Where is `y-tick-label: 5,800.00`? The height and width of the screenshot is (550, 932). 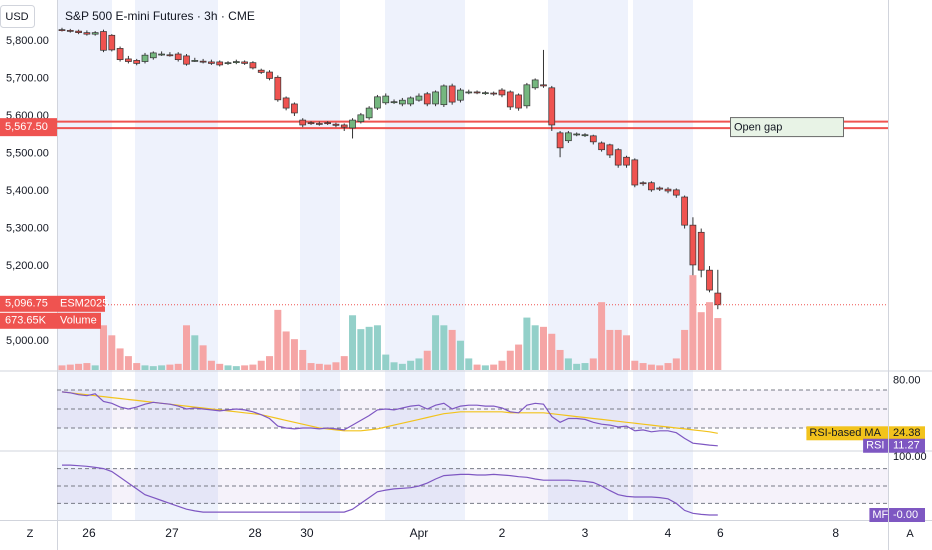 y-tick-label: 5,800.00 is located at coordinates (27, 41).